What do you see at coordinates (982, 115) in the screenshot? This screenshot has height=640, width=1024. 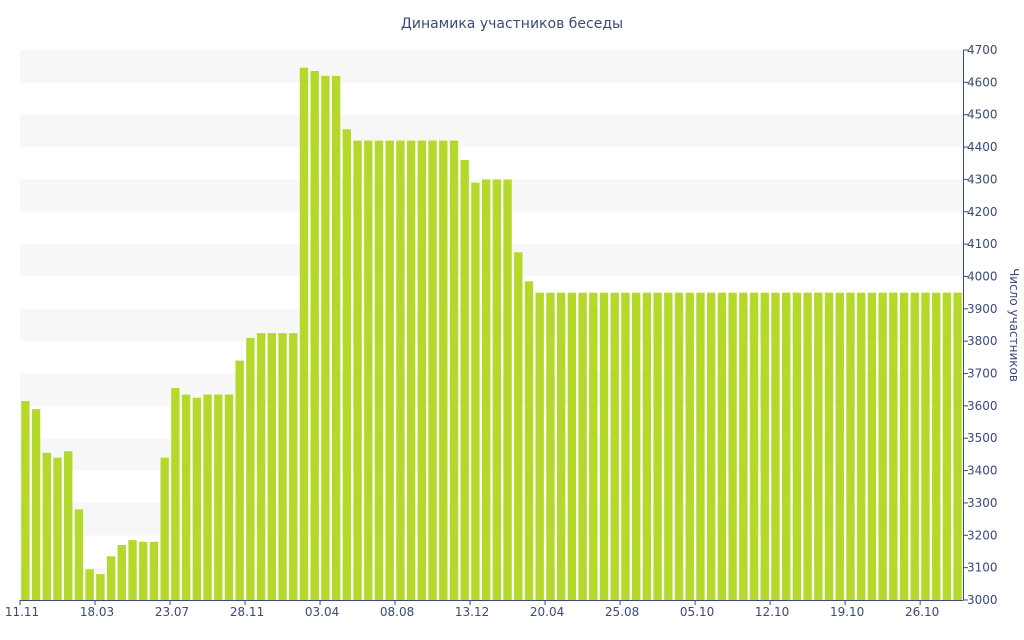 I see `y-tick-label: 4500` at bounding box center [982, 115].